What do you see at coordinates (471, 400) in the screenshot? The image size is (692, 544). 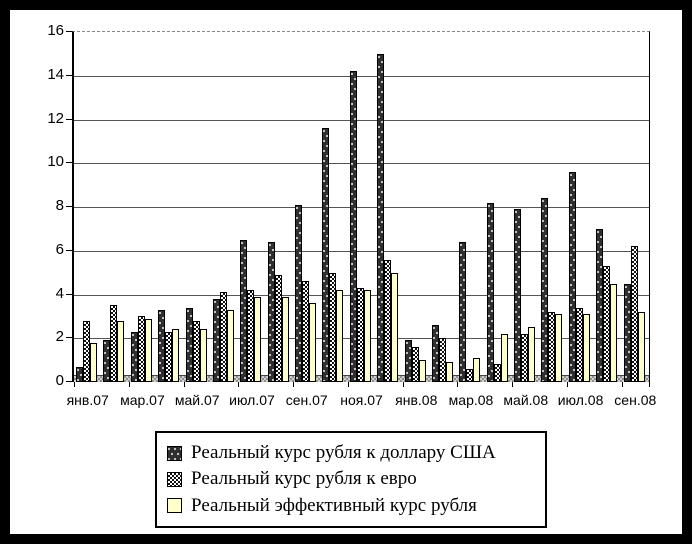 I see `x-tick-label: мар.08` at bounding box center [471, 400].